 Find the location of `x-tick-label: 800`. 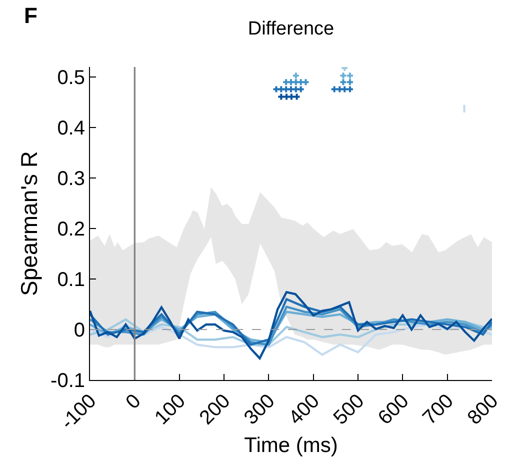

x-tick-label: 800 is located at coordinates (483, 410).